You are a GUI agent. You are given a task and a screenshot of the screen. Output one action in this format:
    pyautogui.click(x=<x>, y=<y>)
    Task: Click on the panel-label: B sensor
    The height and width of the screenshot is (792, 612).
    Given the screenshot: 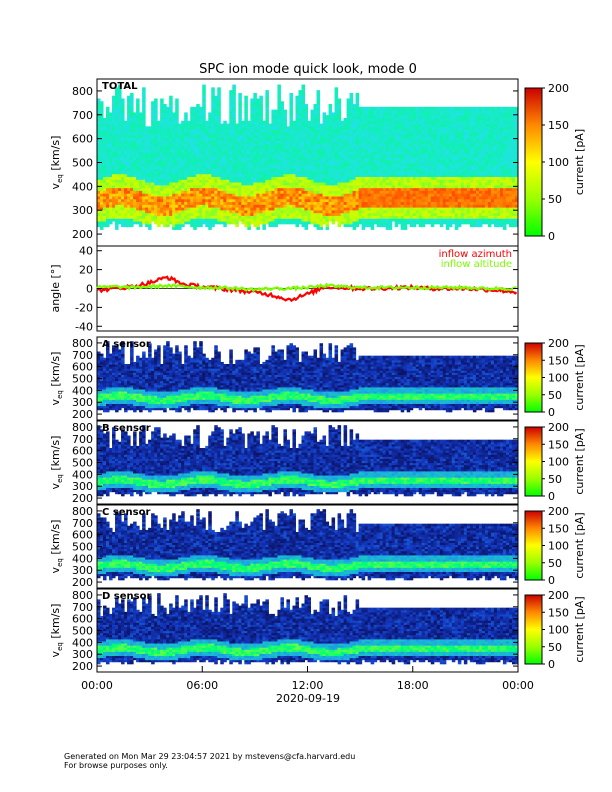 What is the action you would take?
    pyautogui.click(x=126, y=428)
    